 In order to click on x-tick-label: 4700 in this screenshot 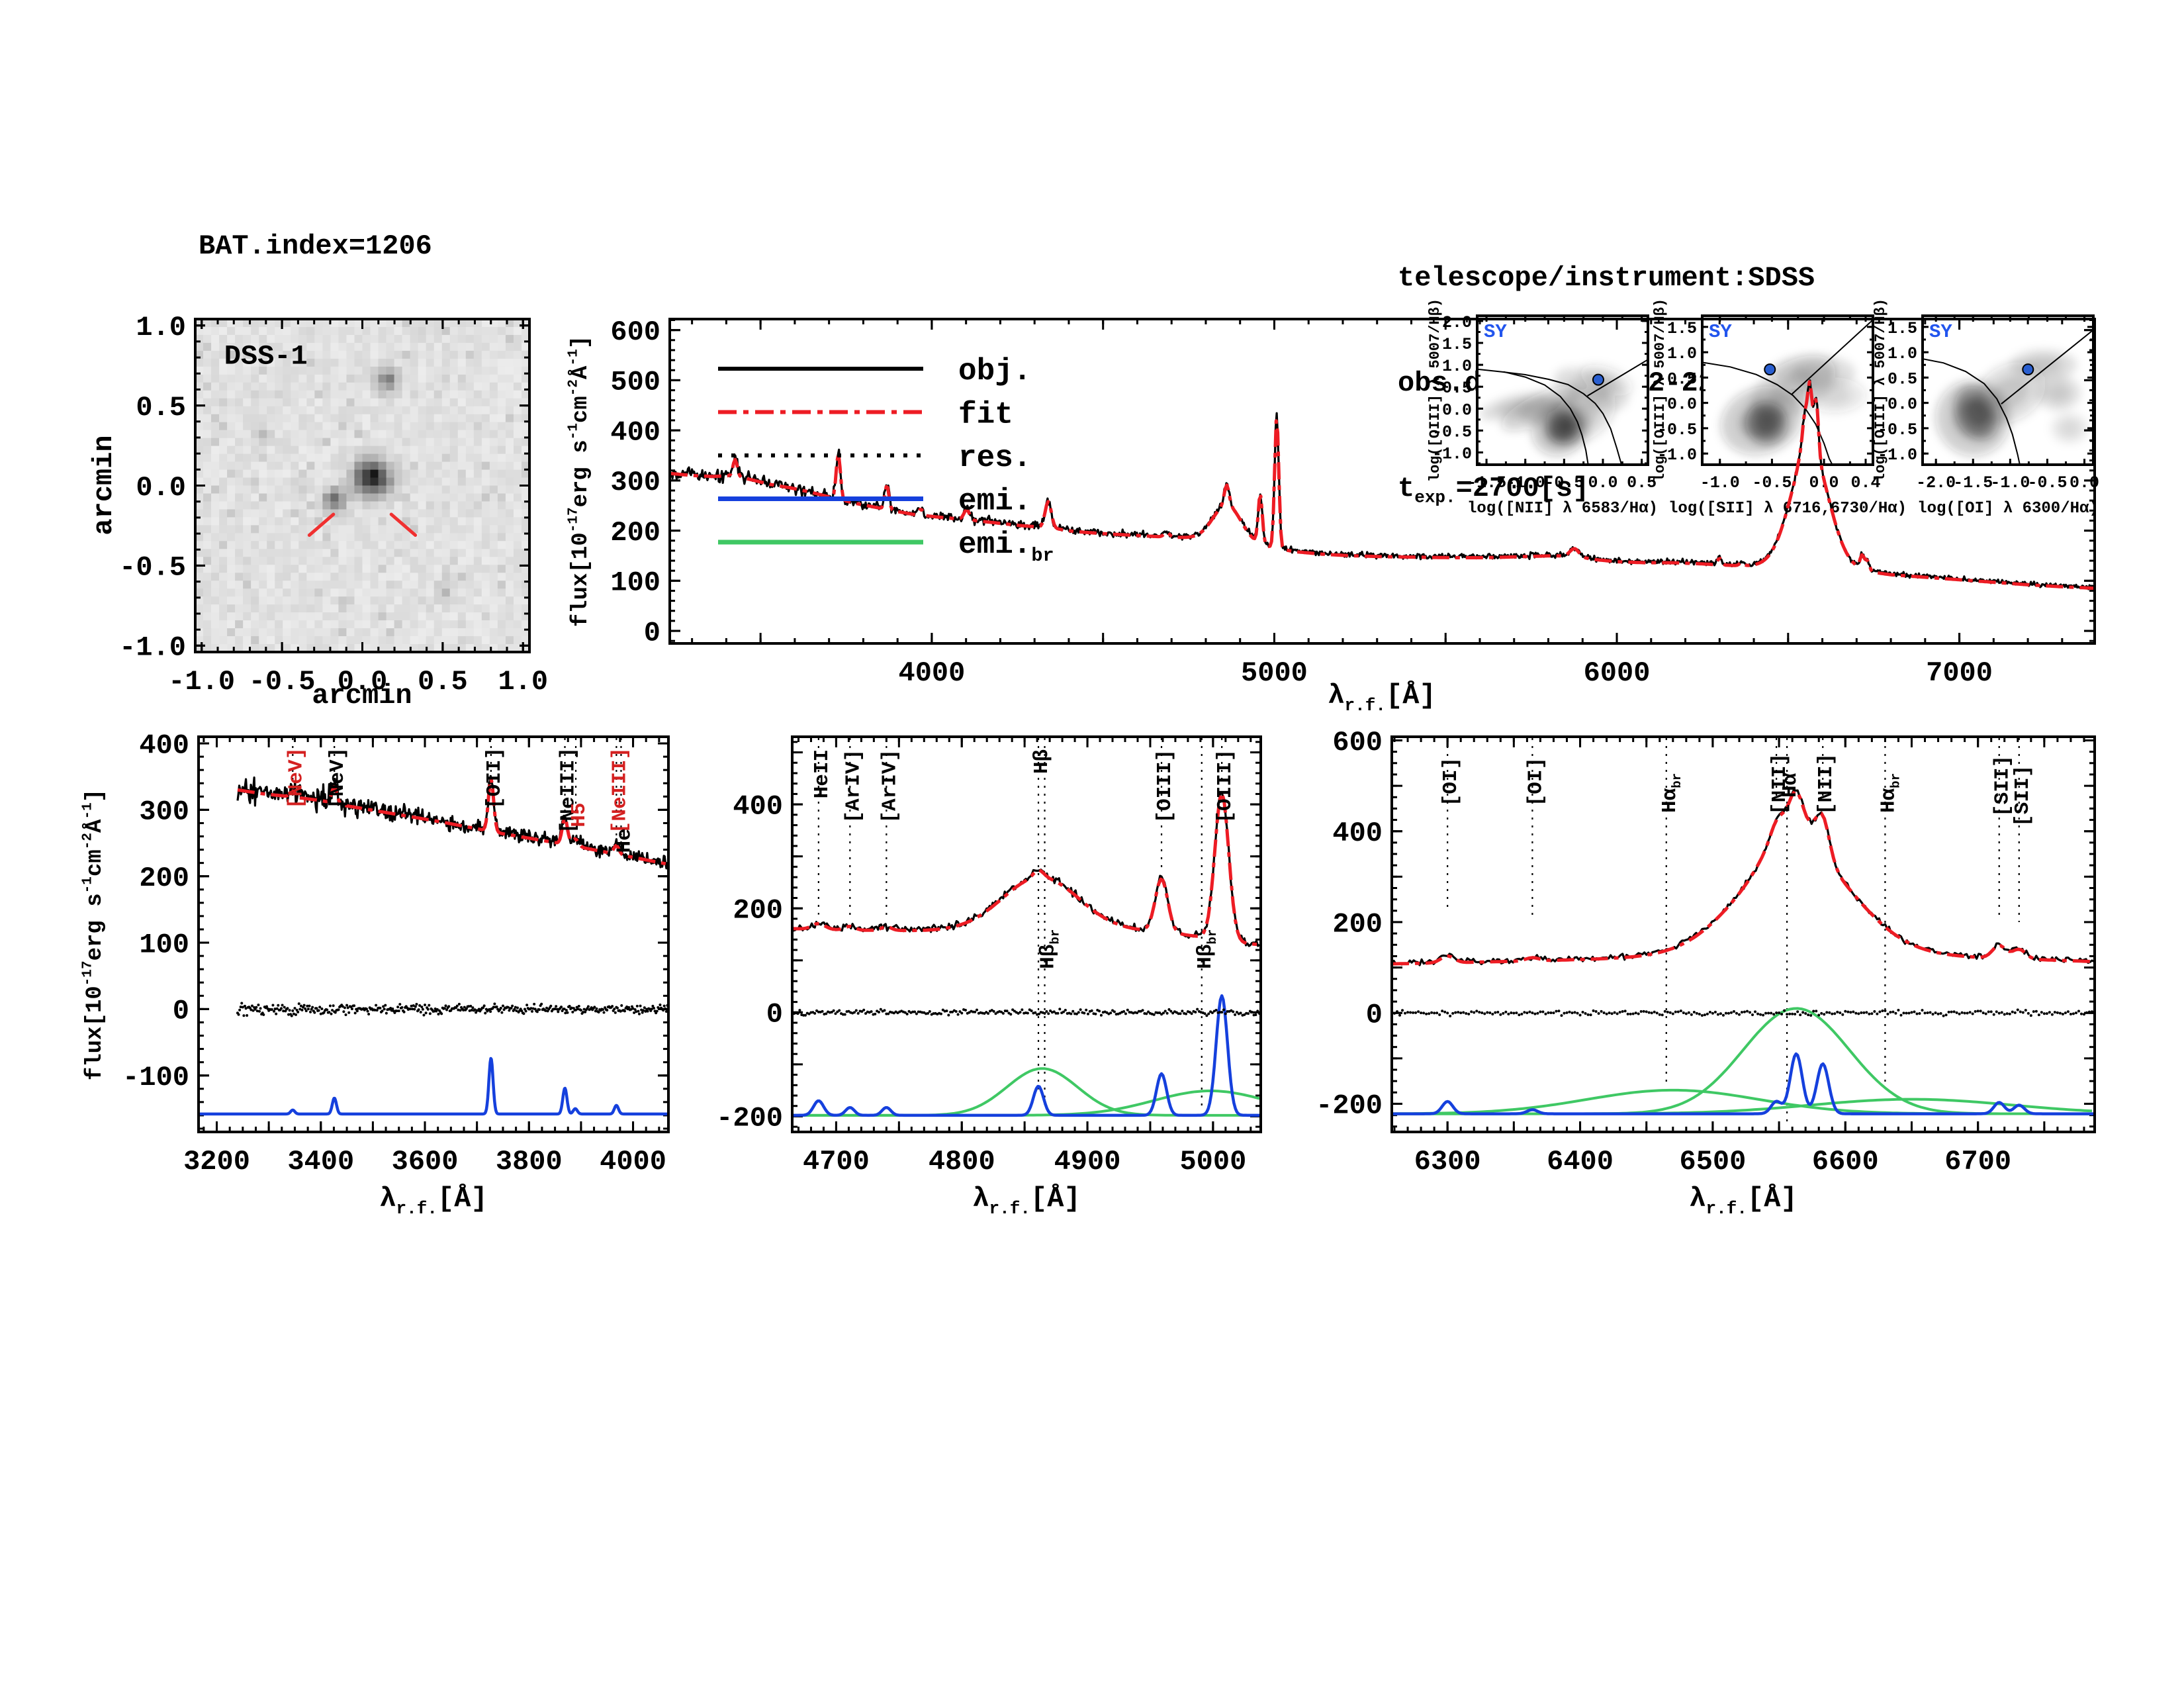, I will do `click(836, 1162)`.